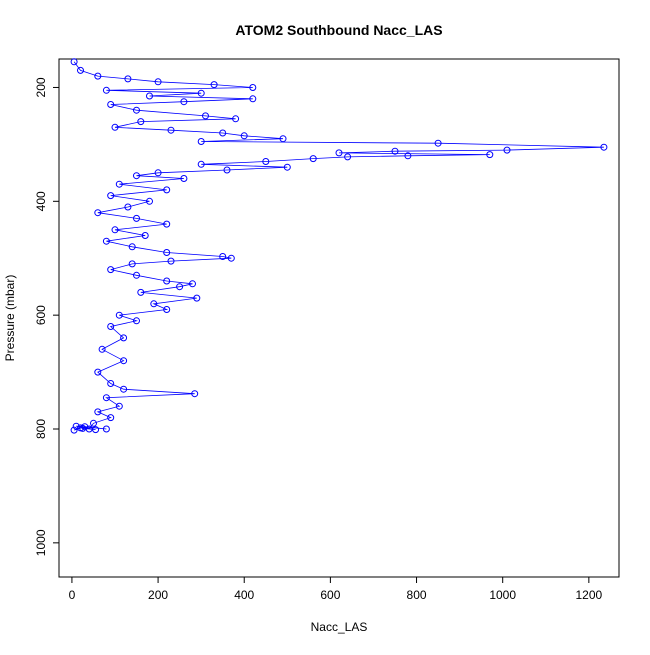  I want to click on chart-title: ATOM2 Southbound Nacc_LAS, so click(338, 30).